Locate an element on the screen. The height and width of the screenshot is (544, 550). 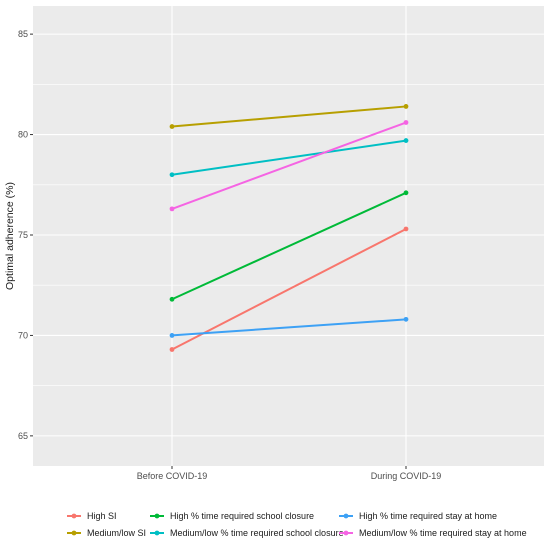
series-line-high-time-required-stay-at-home is located at coordinates (289, 327).